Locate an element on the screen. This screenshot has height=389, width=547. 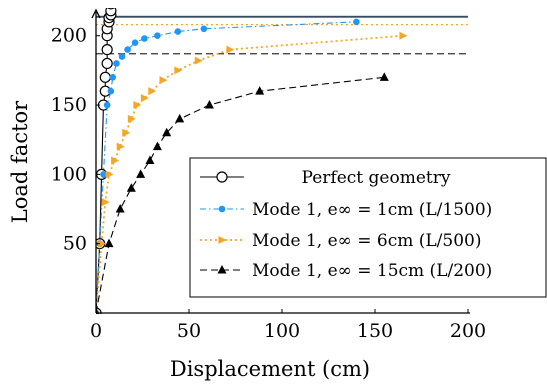
y-axis-arrow is located at coordinates (96, 13).